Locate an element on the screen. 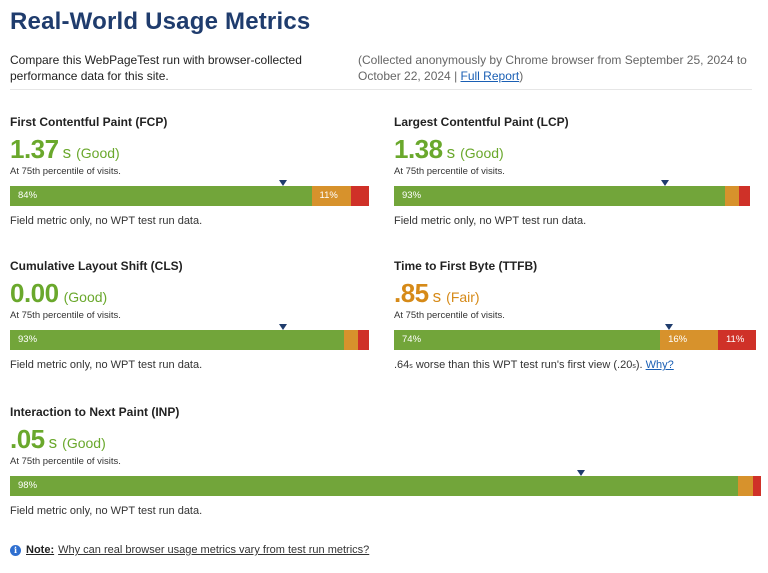 Image resolution: width=768 pixels, height=573 pixels. bar-segment-needs-improvement: 11% is located at coordinates (331, 196).